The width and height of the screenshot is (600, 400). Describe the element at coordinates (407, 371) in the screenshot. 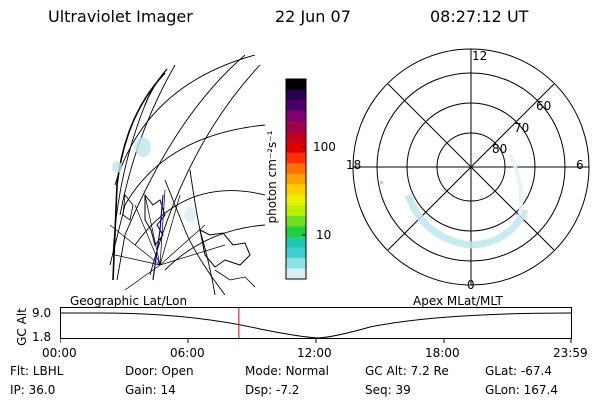

I see `status-gc-alt: GC Alt: 7.2 Re` at that location.